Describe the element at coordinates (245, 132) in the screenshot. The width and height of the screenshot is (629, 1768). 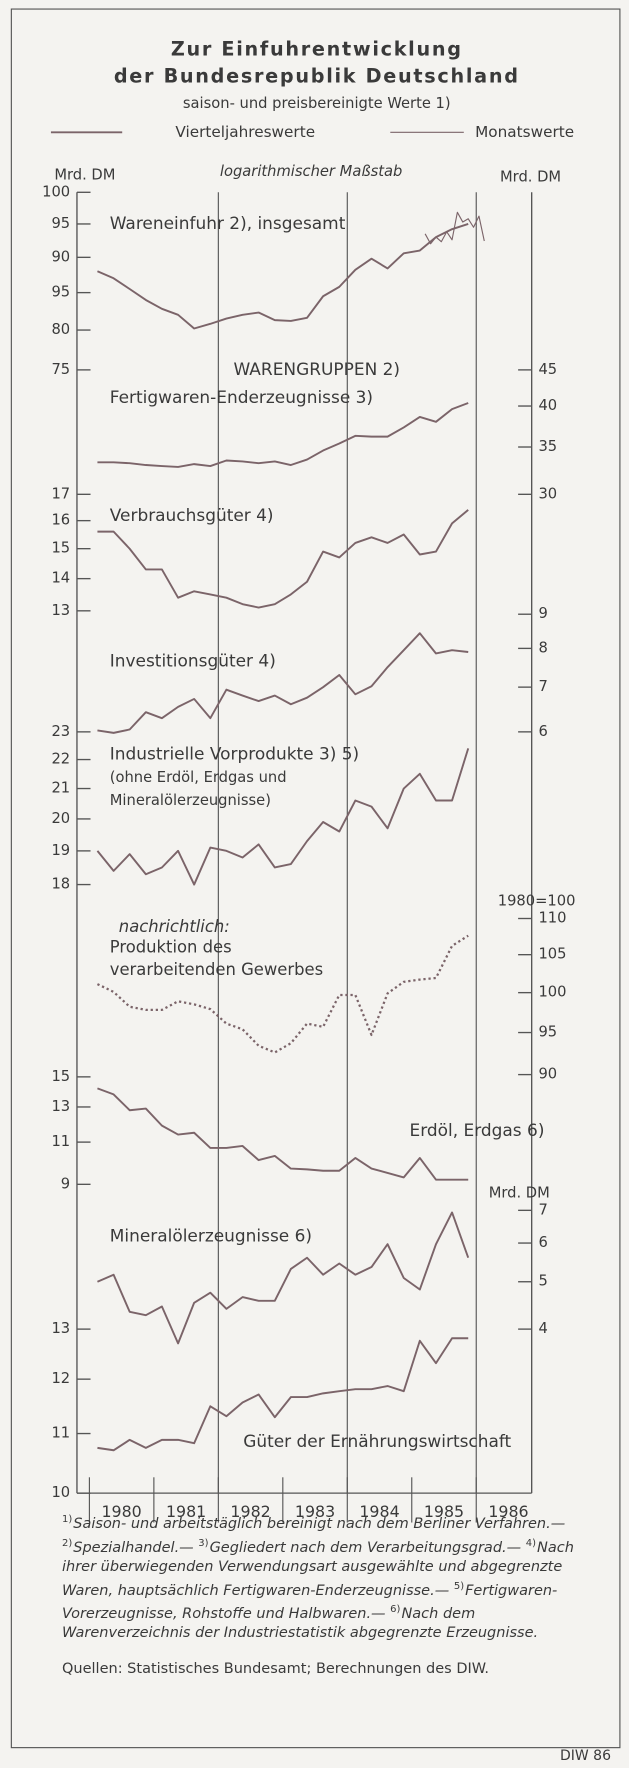
I see `legend-label: Vierteljahreswerte` at that location.